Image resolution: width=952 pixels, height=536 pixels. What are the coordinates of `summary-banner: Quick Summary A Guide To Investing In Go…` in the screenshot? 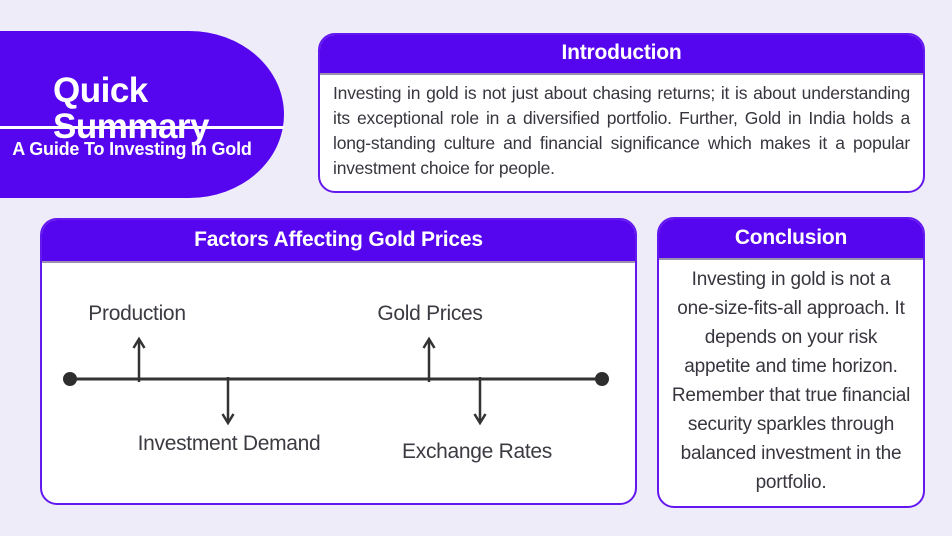 It's located at (142, 114).